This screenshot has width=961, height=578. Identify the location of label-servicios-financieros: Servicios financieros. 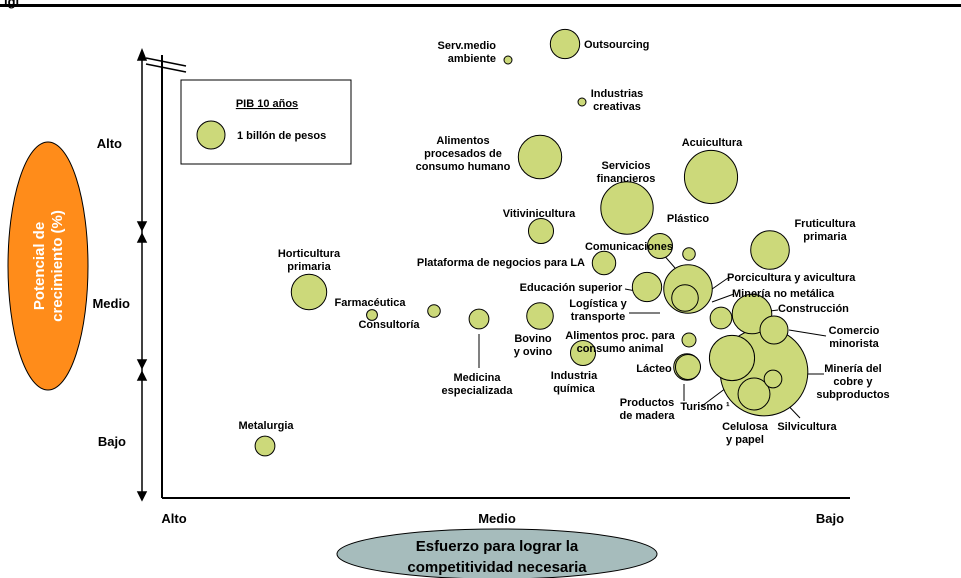
(626, 172).